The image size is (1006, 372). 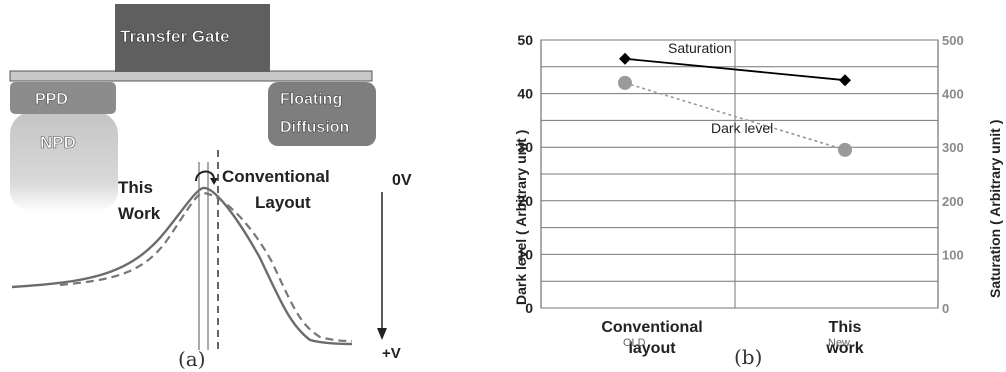 I want to click on y2-axis-title: Saturation ( Arbitrary unit ), so click(x=995, y=209).